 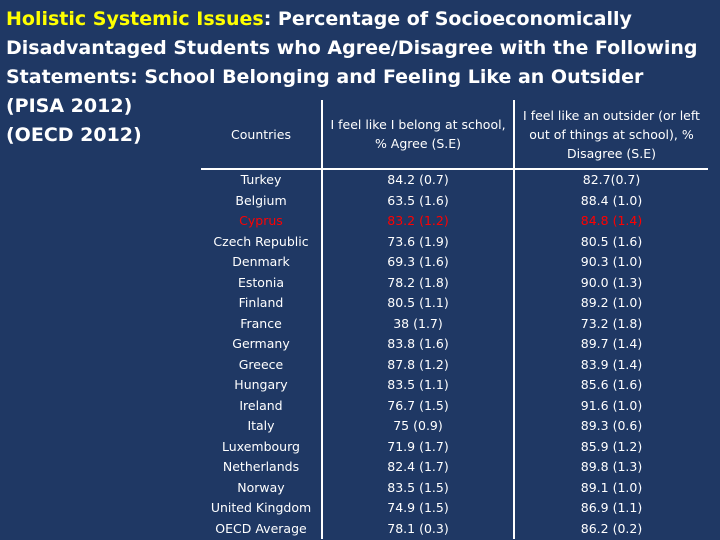 I want to click on cell-country: Hungary, so click(x=261, y=384).